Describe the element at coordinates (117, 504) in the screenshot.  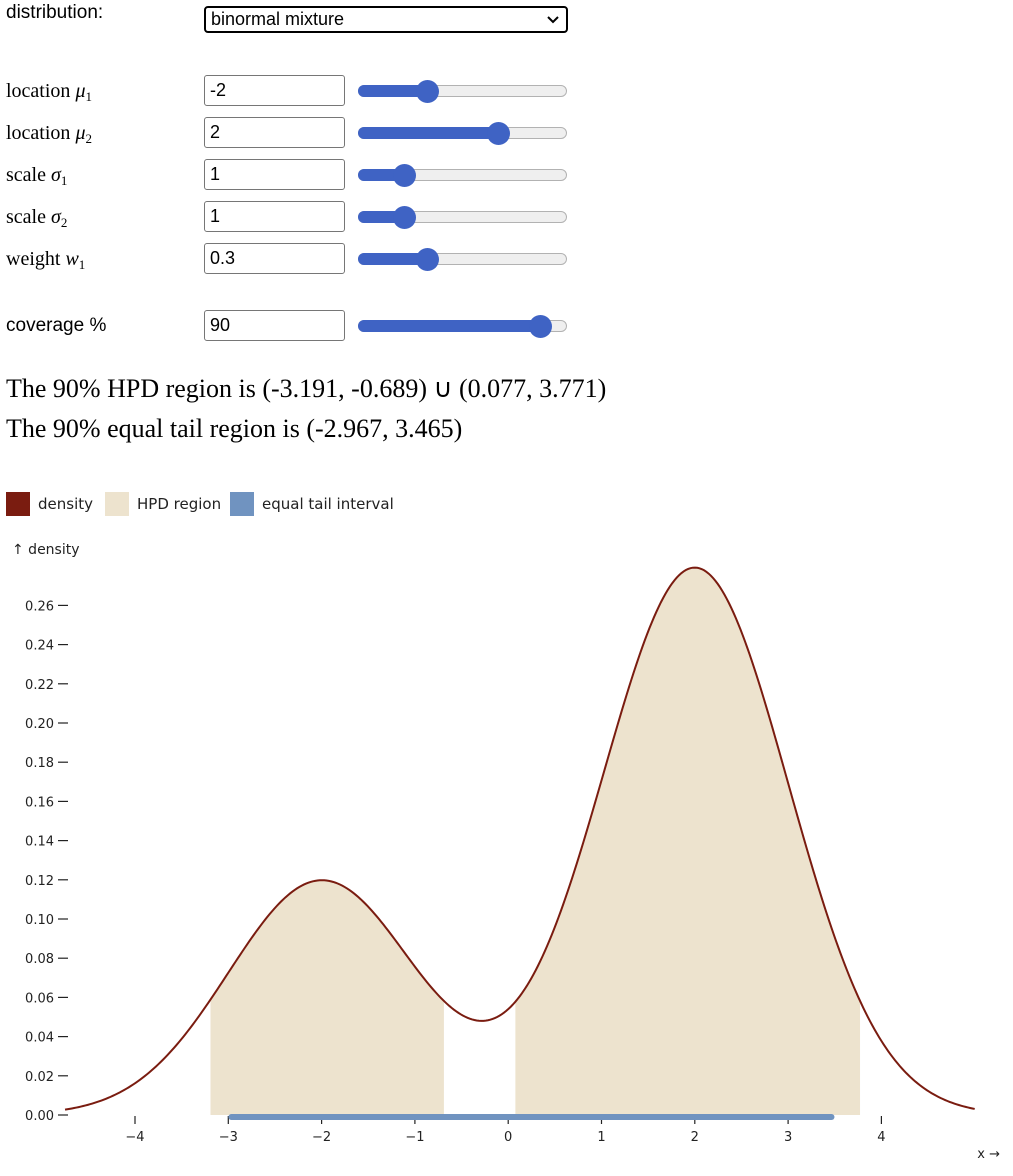
I see `legend-swatch-hpd-region` at that location.